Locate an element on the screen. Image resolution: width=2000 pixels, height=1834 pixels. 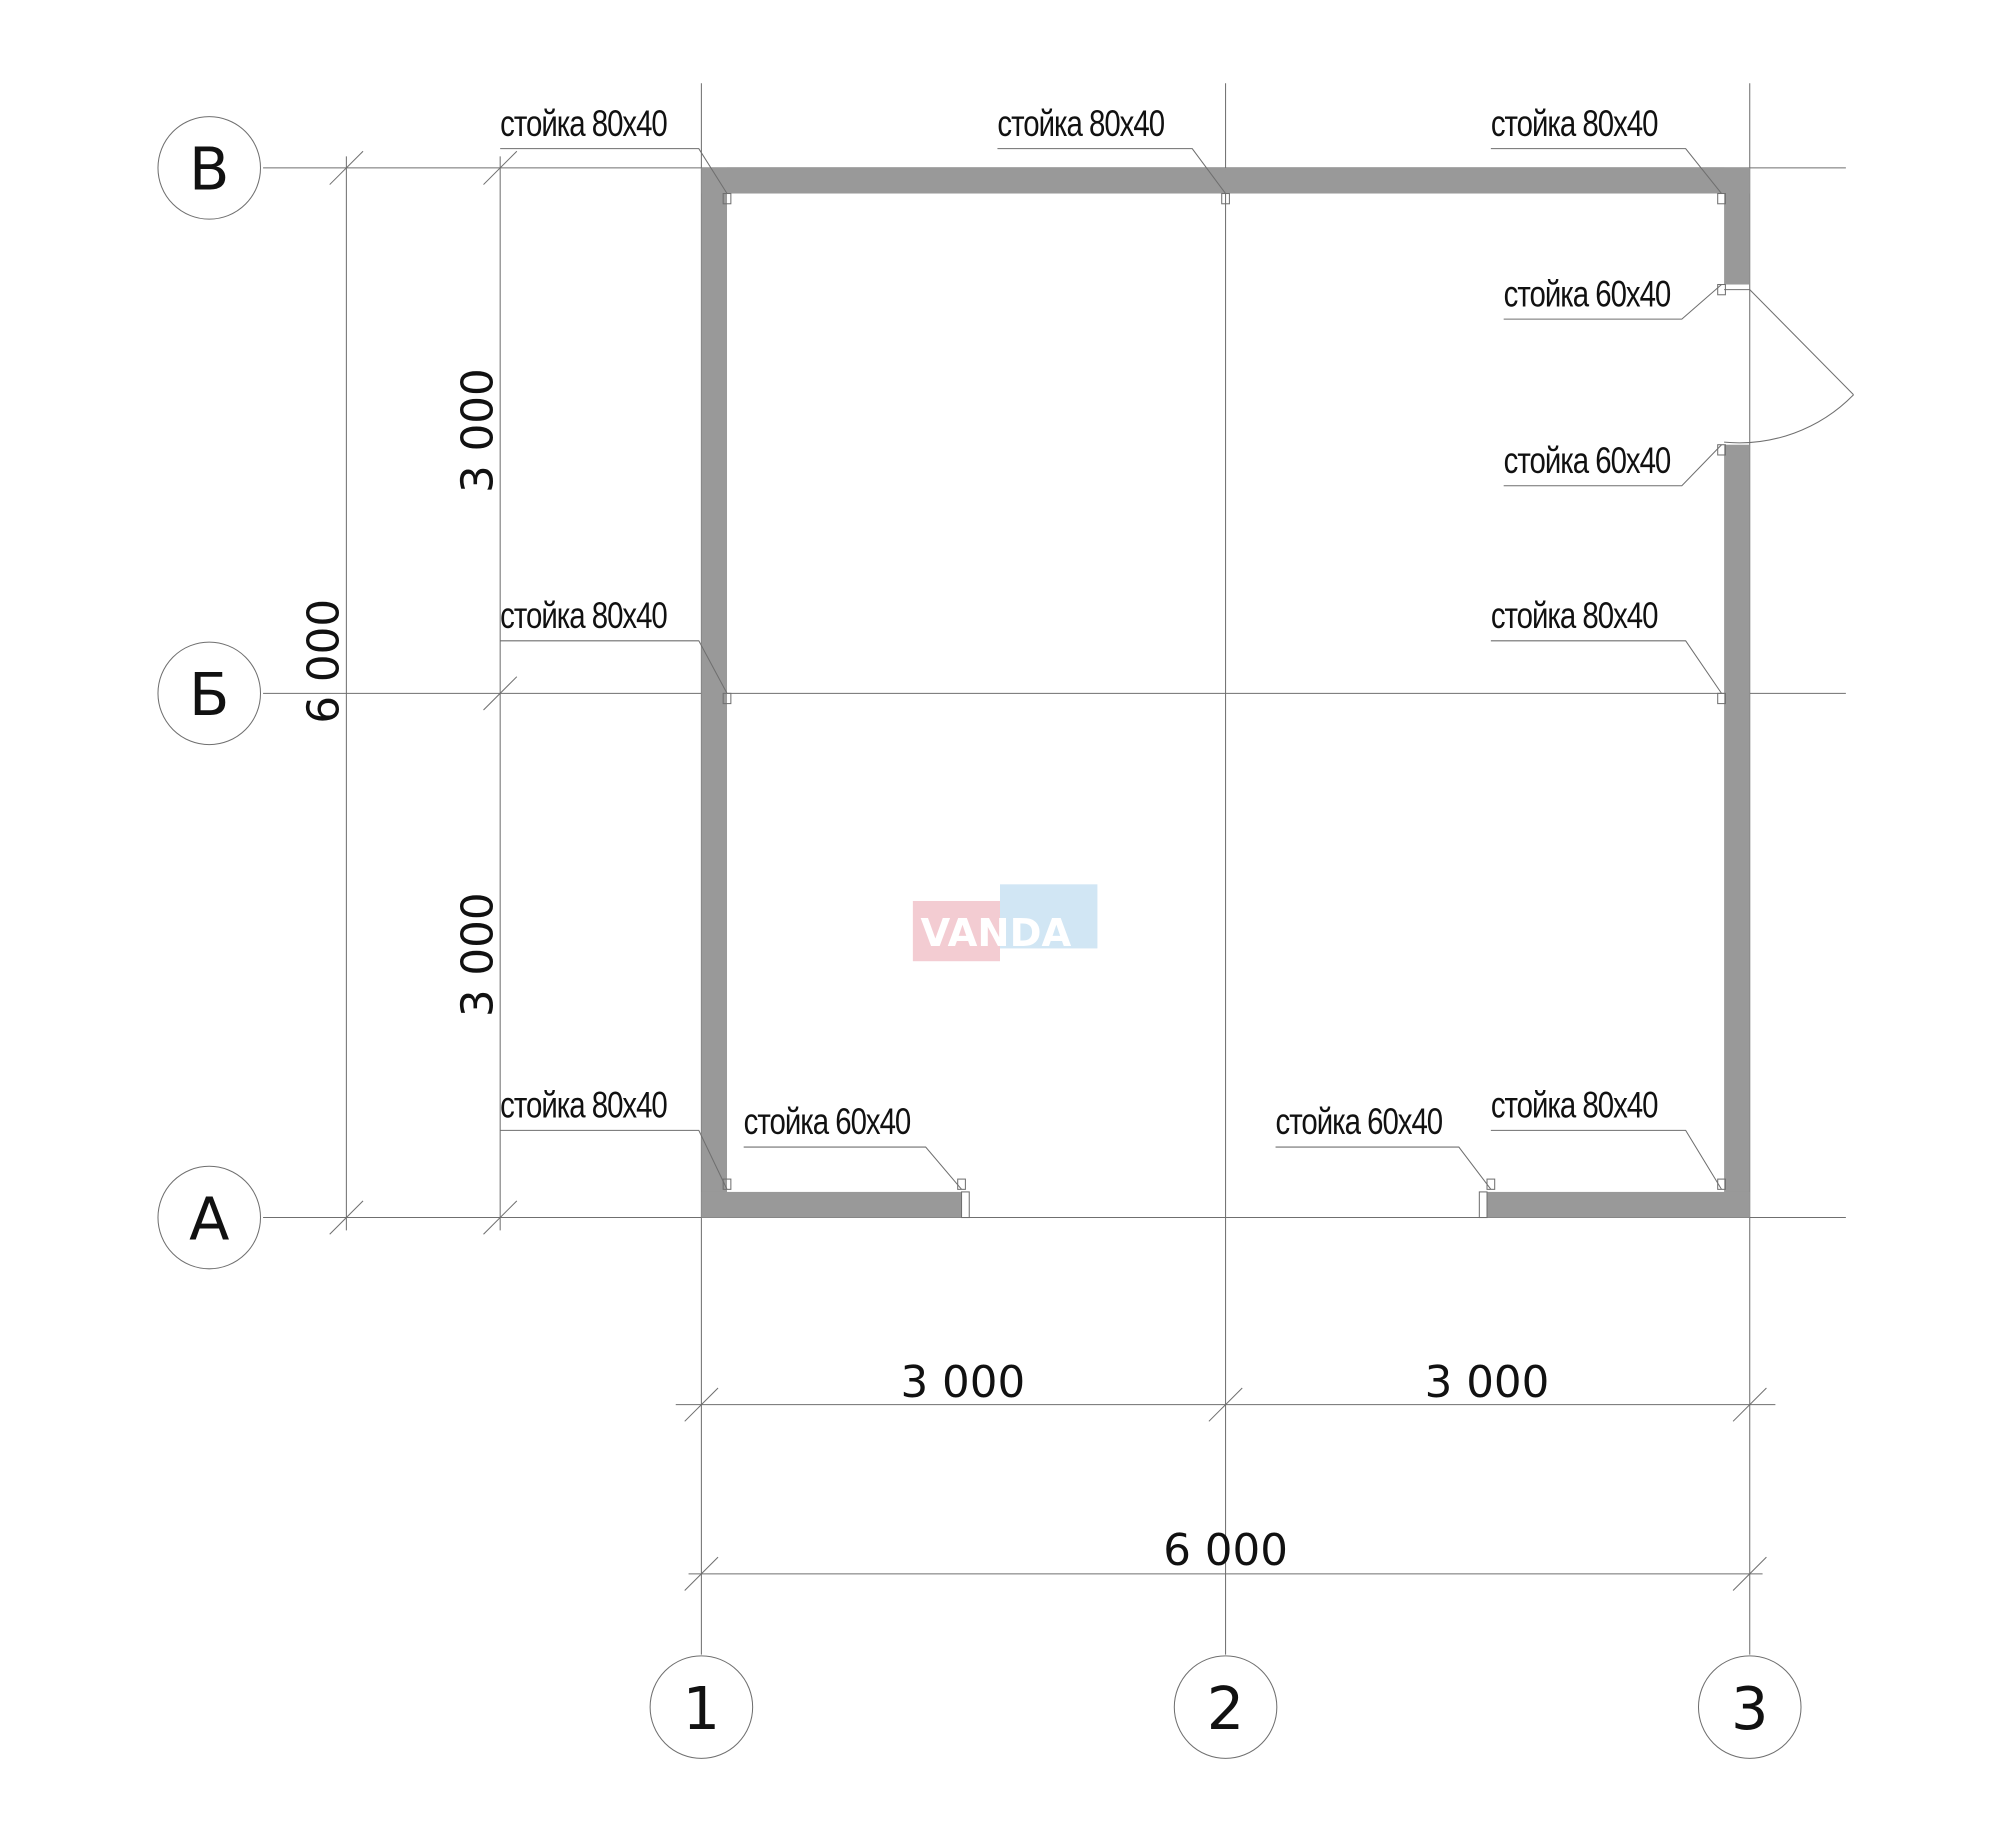
dim-text-left-upper: 3 000 is located at coordinates (478, 430).